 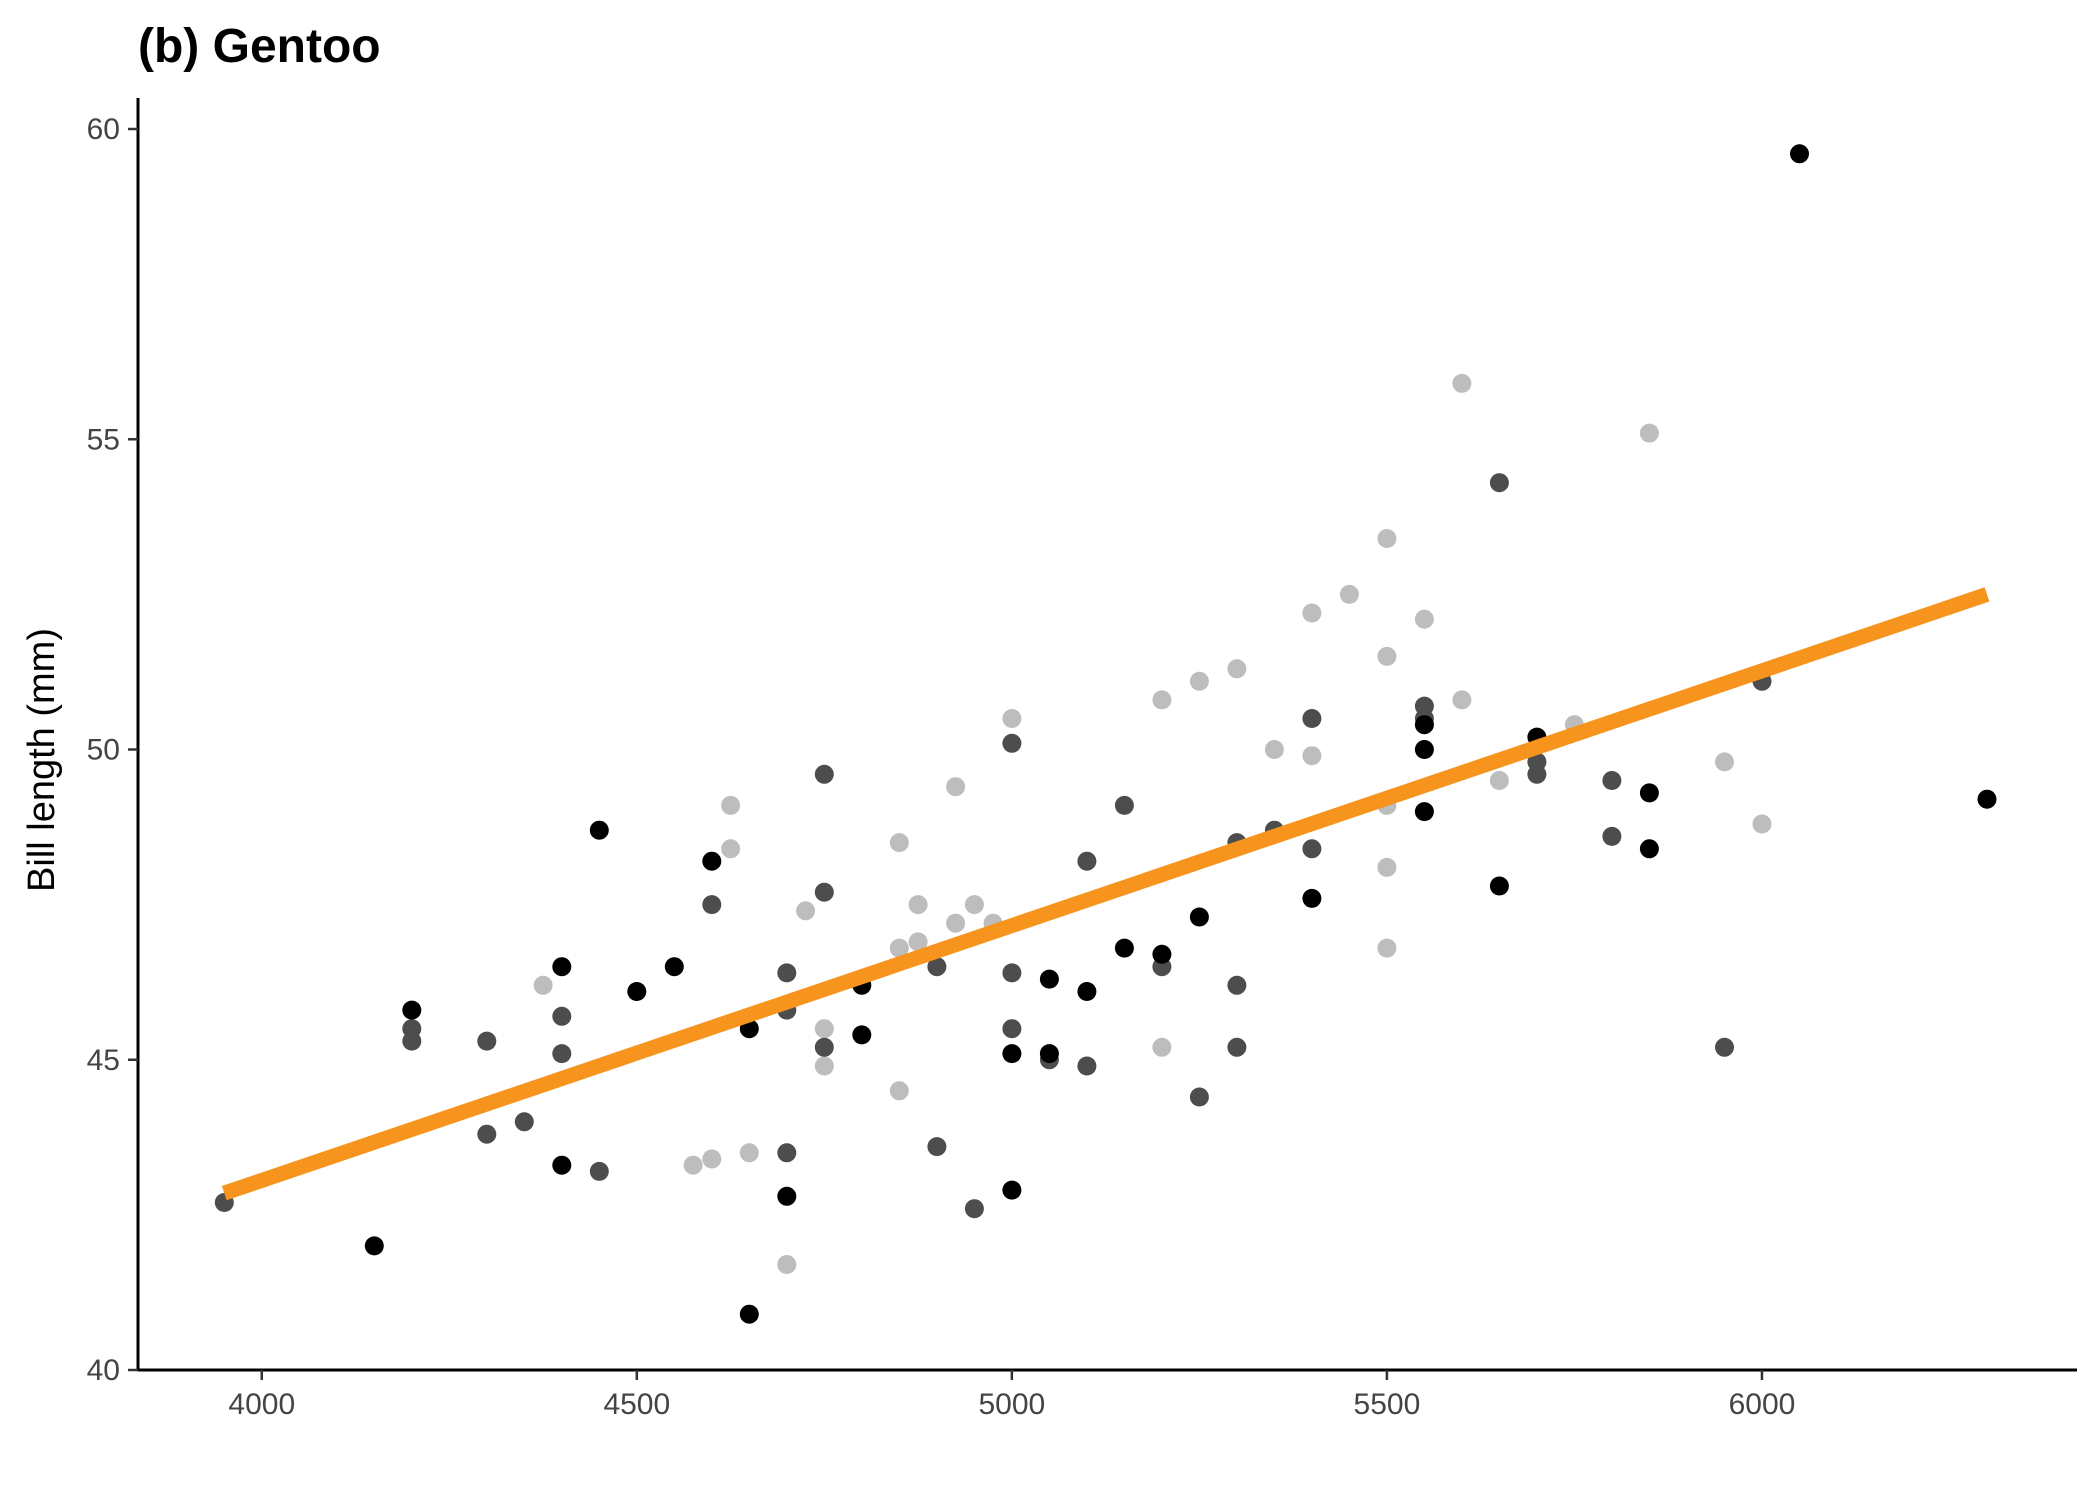 What do you see at coordinates (103, 1060) in the screenshot?
I see `y-tick-label-45: 45` at bounding box center [103, 1060].